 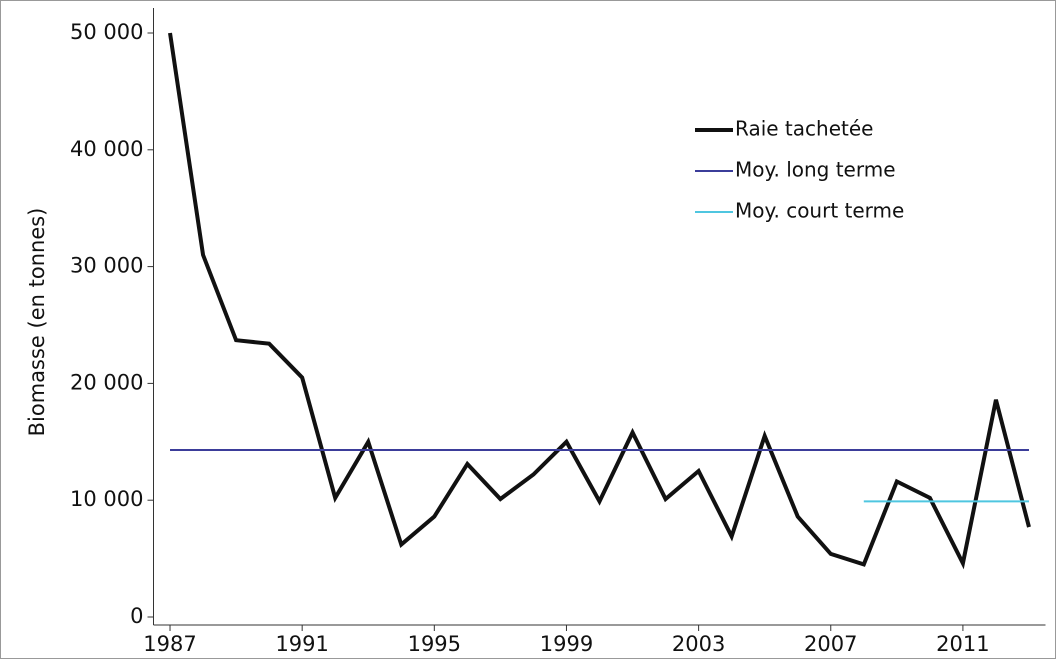 I want to click on y-tick-label: 30 000, so click(x=106, y=266).